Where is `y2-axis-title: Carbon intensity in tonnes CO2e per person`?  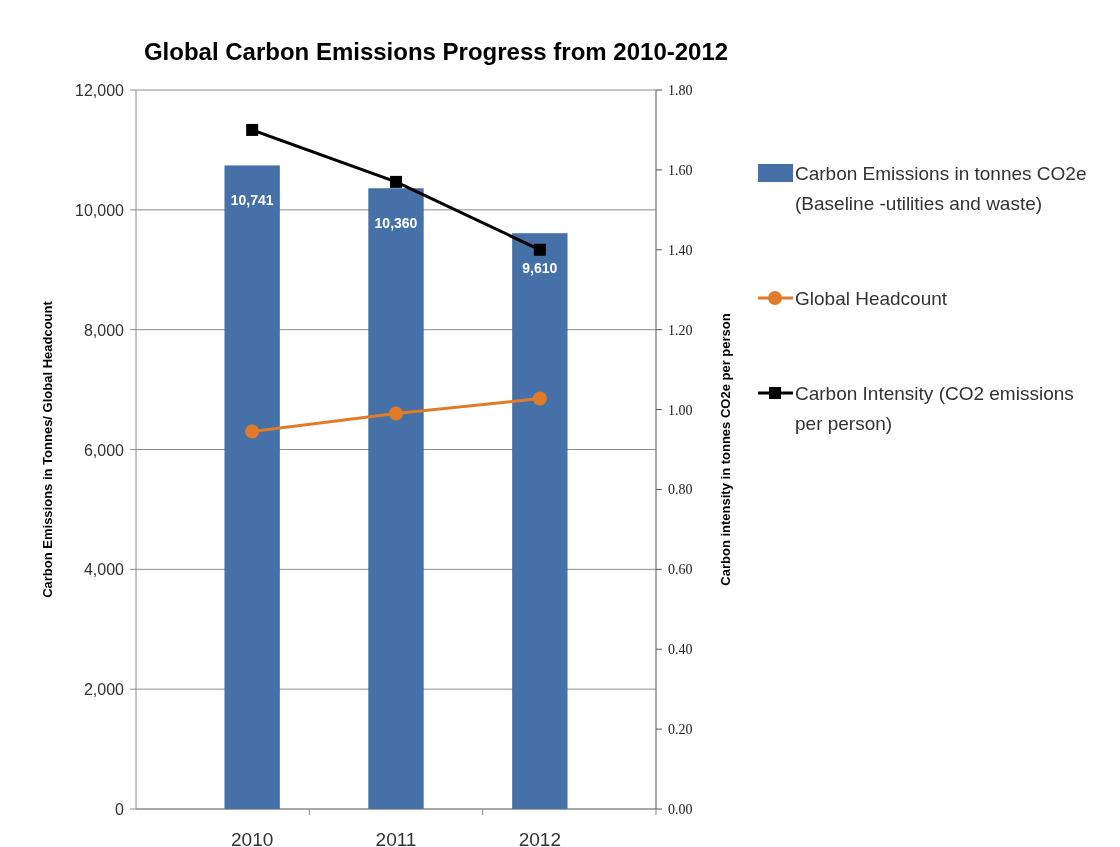
y2-axis-title: Carbon intensity in tonnes CO2e per person is located at coordinates (725, 449).